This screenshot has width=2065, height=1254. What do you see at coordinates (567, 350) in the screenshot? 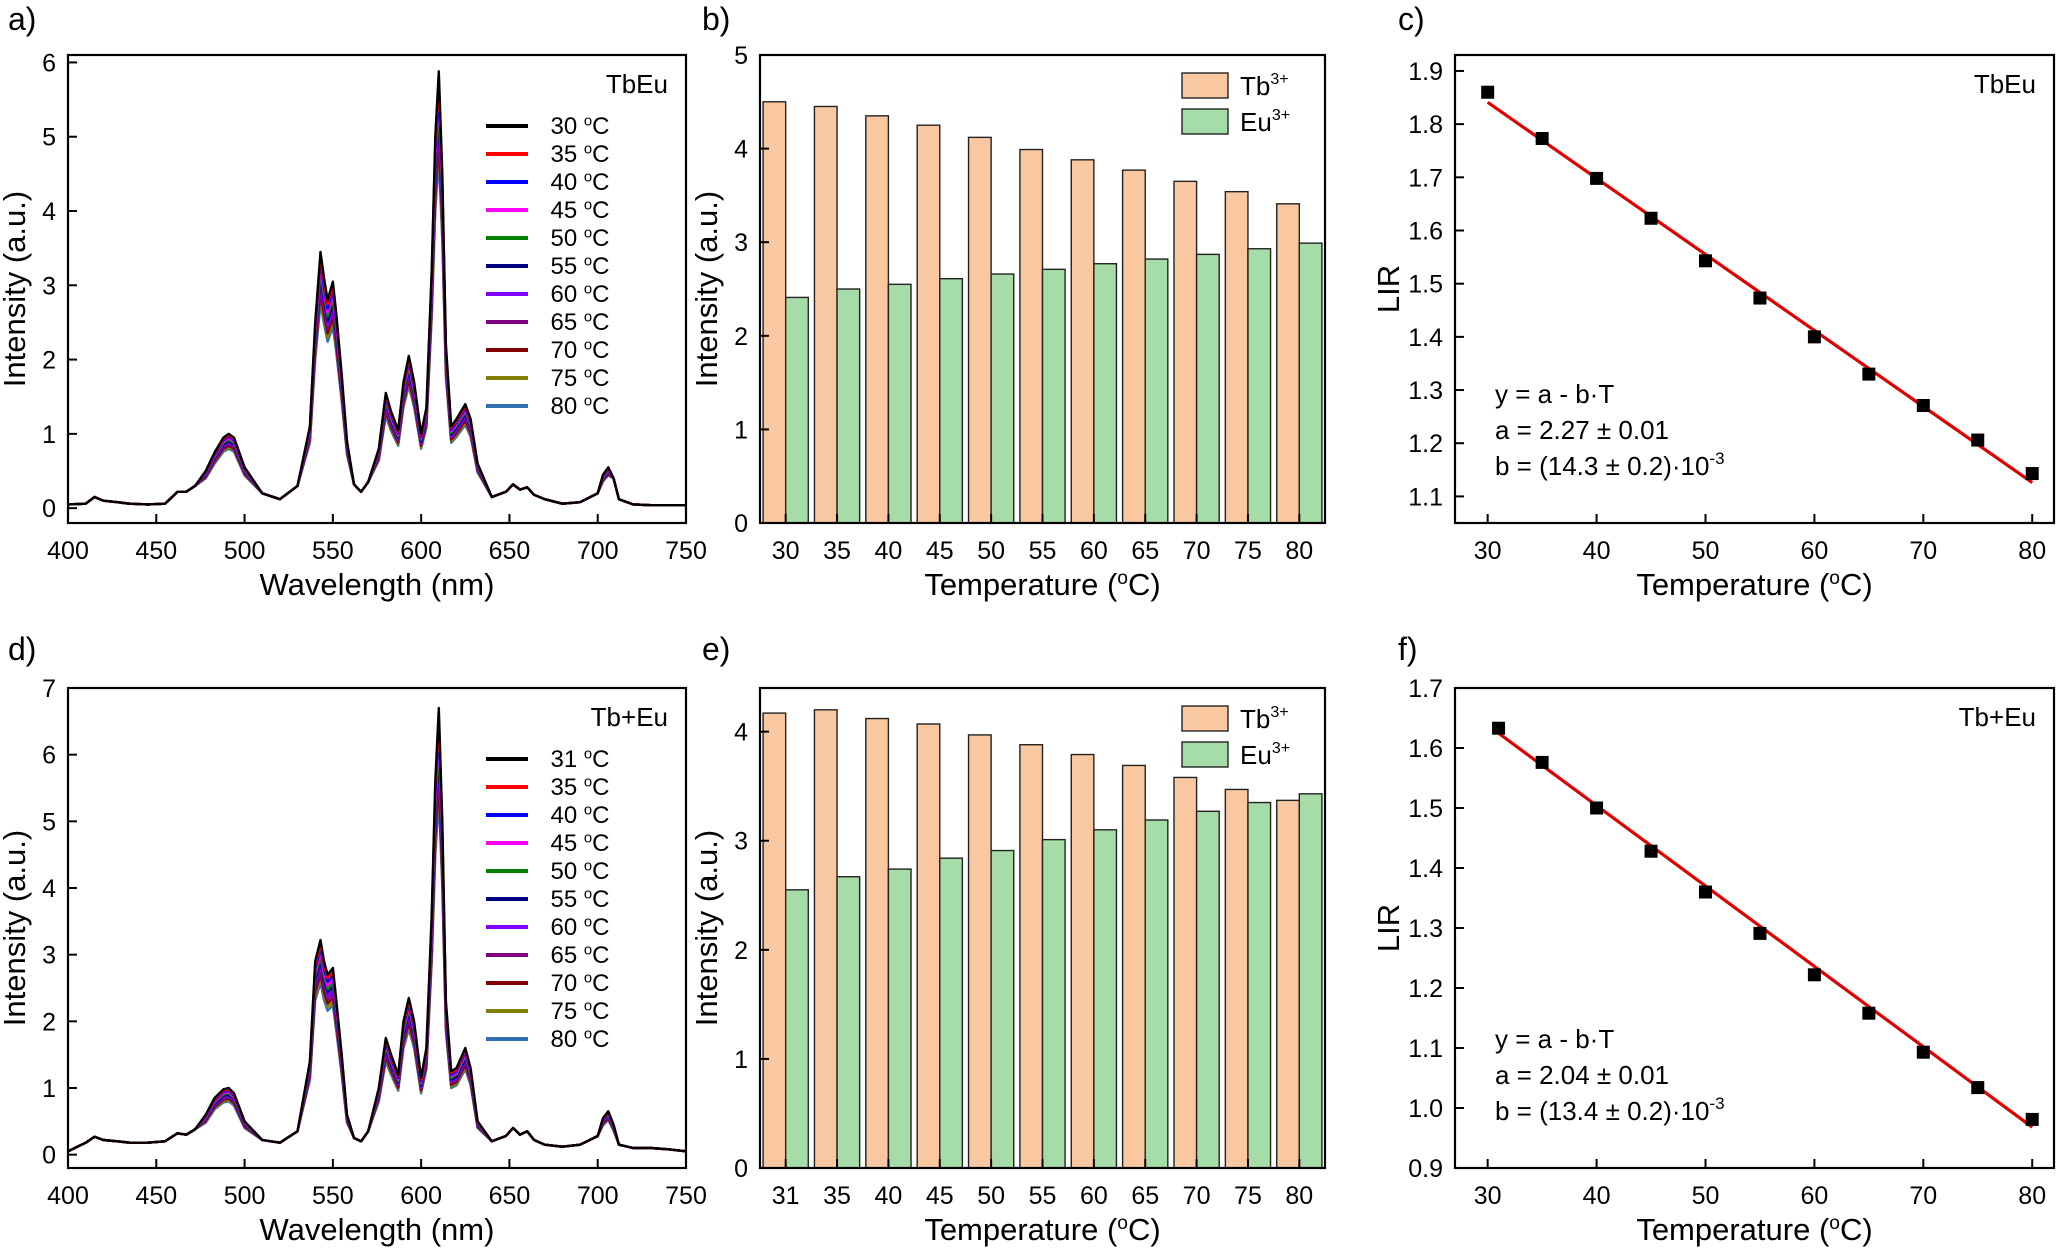
I see `legend-label-part: 70` at bounding box center [567, 350].